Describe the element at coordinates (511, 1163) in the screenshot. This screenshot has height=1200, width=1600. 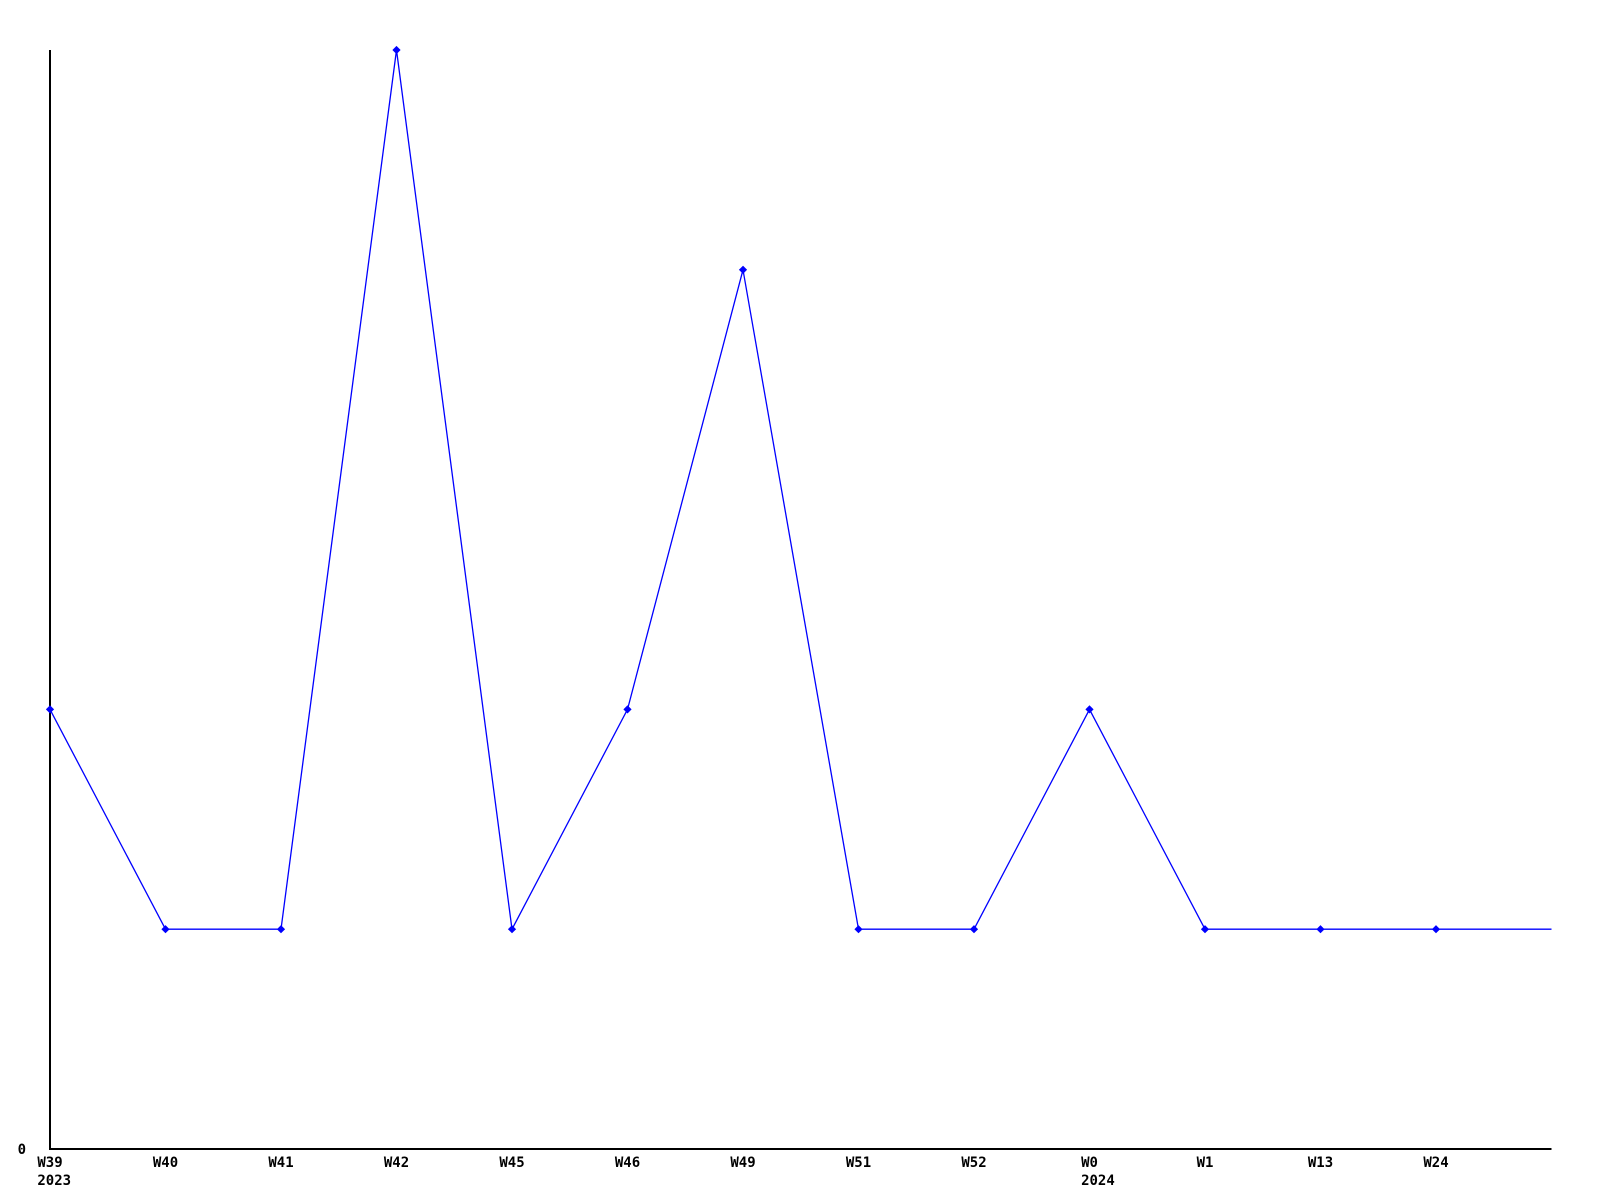
I see `x-tick-label: W45` at that location.